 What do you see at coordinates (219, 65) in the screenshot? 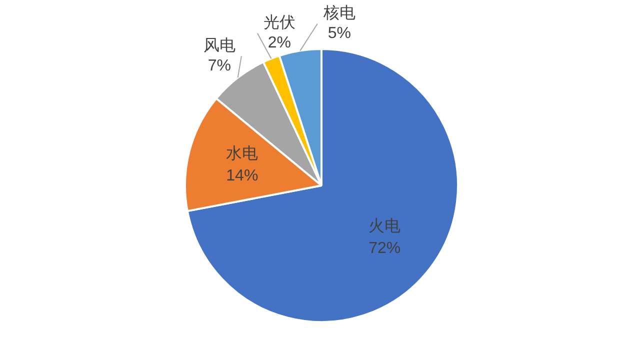
I see `data-label: 7%` at bounding box center [219, 65].